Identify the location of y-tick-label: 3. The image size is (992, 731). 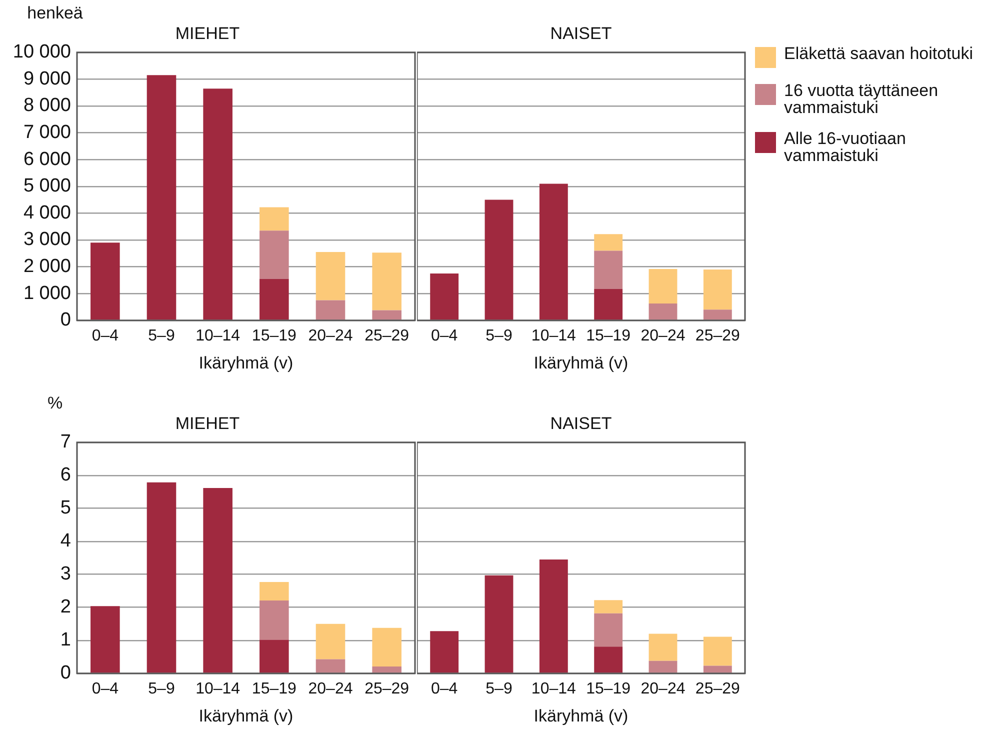
(65, 574).